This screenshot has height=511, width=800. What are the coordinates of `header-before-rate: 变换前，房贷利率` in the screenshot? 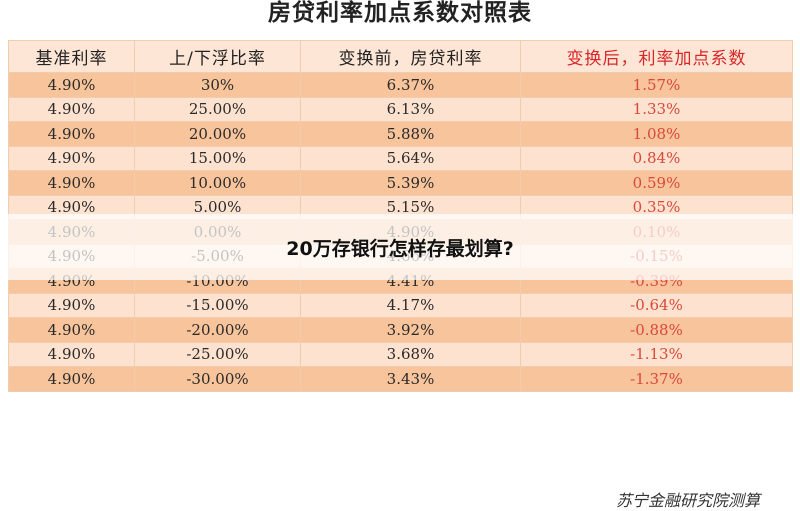 It's located at (410, 56).